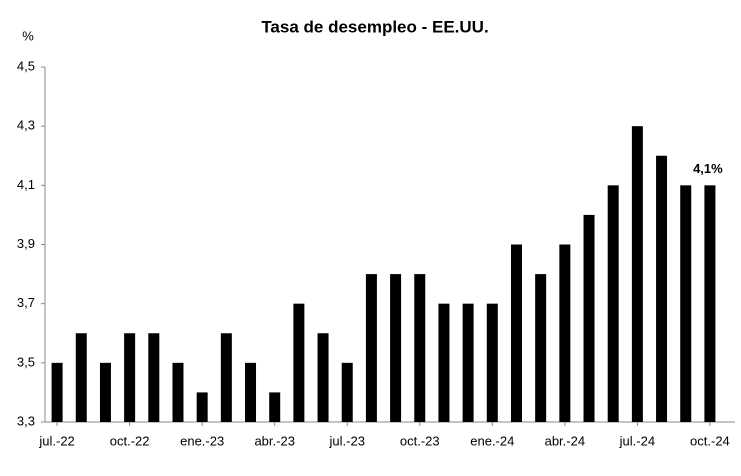 The image size is (741, 476). I want to click on x-tick-label: oct.-24, so click(710, 440).